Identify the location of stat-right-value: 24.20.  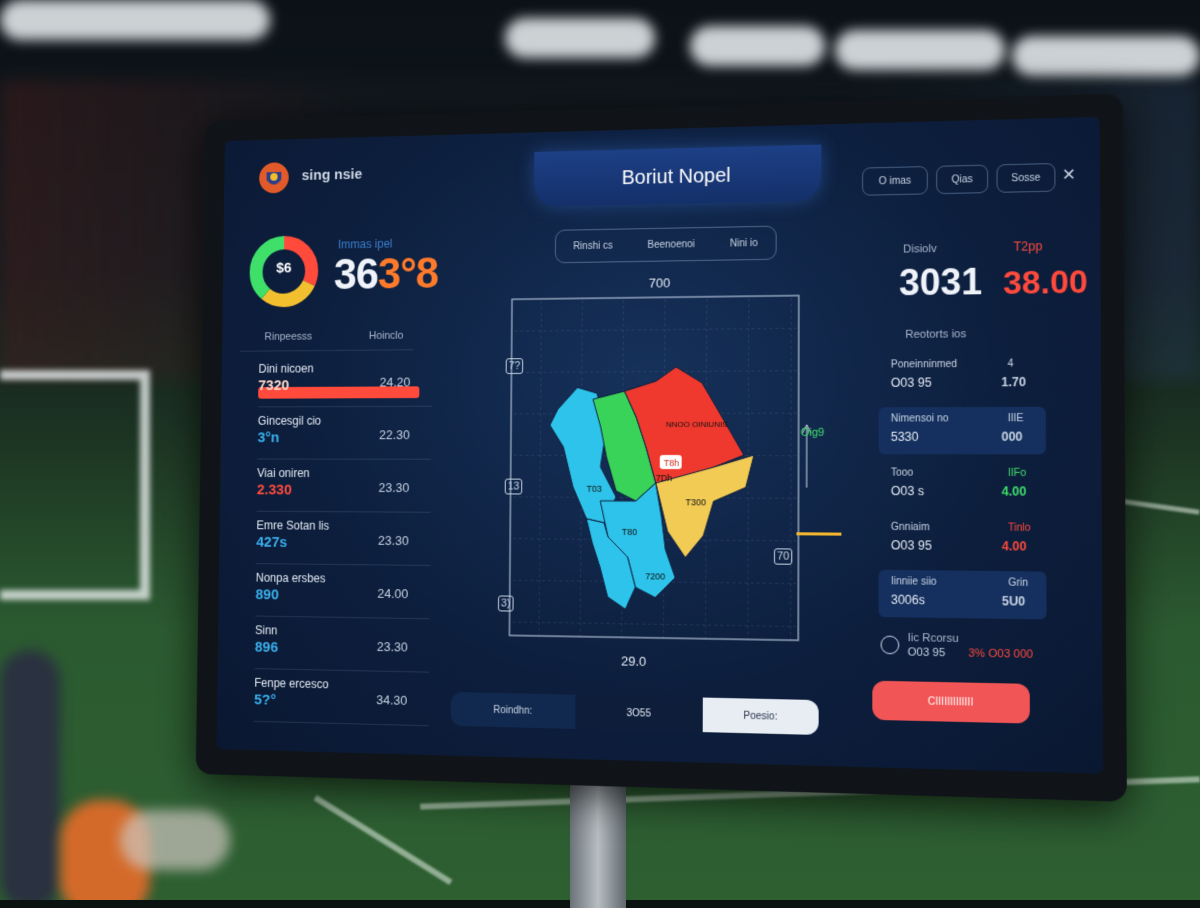
(395, 382).